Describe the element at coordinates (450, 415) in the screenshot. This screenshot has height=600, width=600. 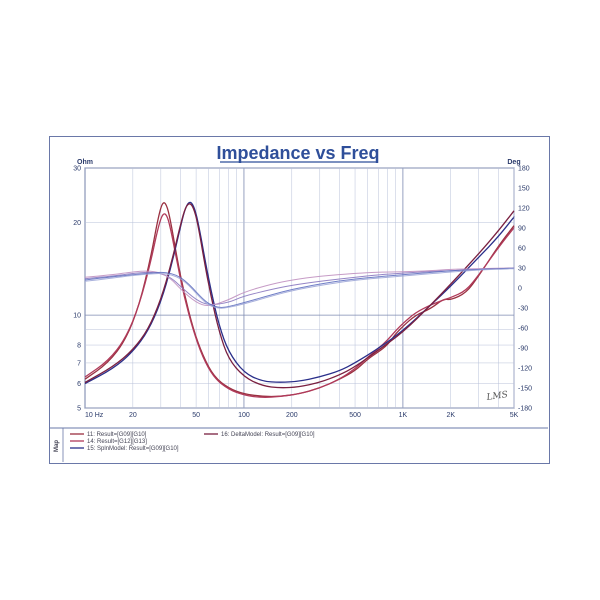
I see `x-tick-label: 2K` at that location.